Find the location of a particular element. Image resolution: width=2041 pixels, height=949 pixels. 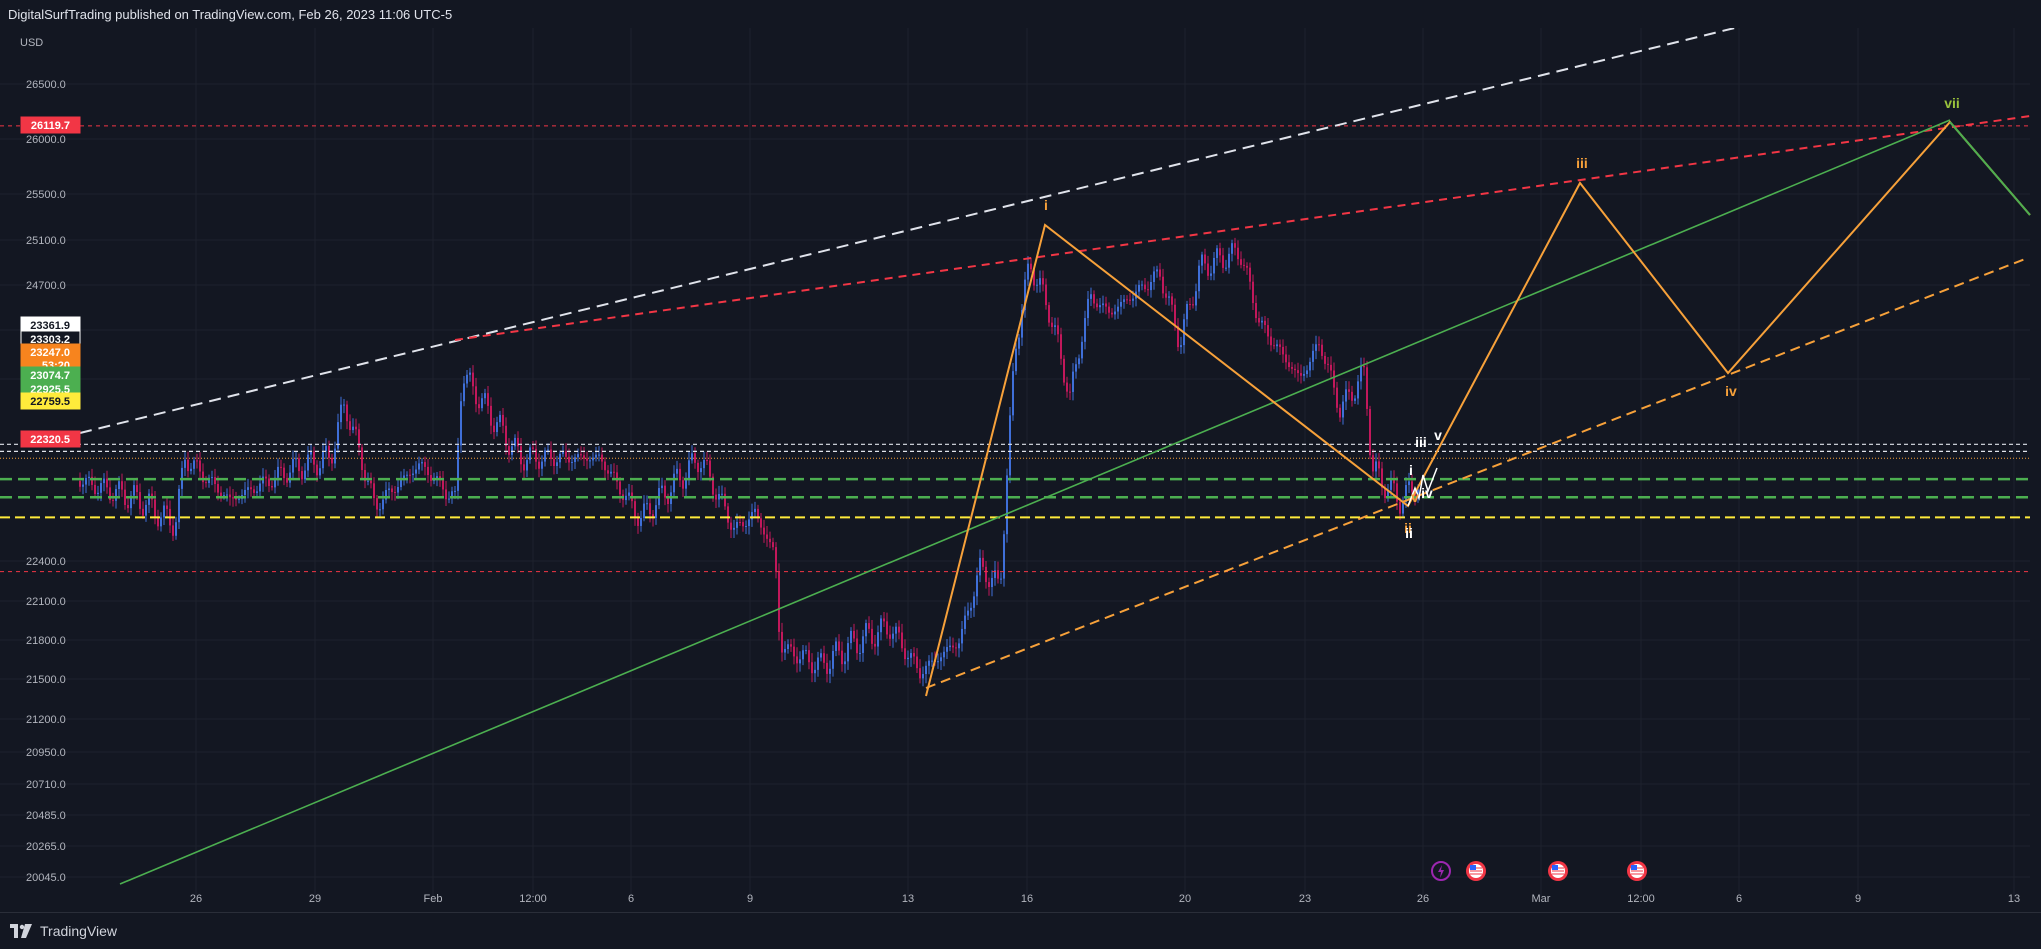

tradingview-logo-icon is located at coordinates (21, 931).